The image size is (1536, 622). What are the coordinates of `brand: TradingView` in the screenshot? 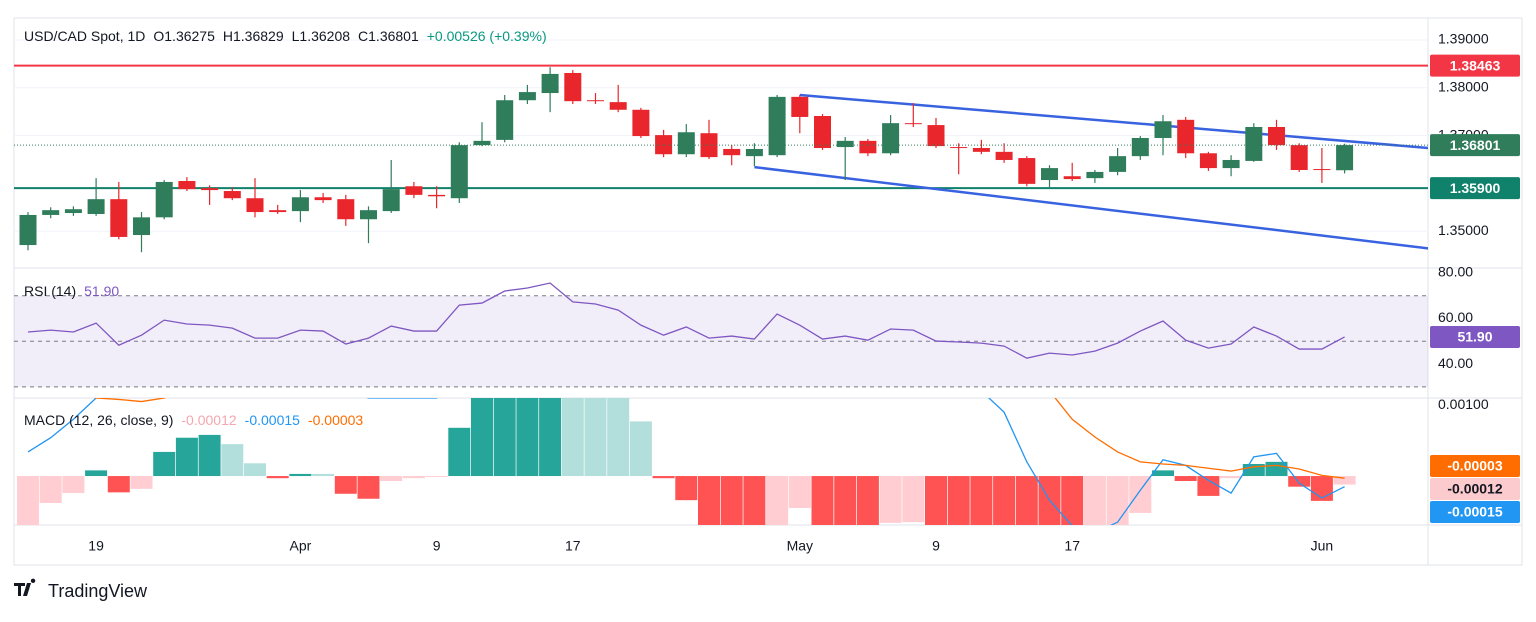 It's located at (98, 591).